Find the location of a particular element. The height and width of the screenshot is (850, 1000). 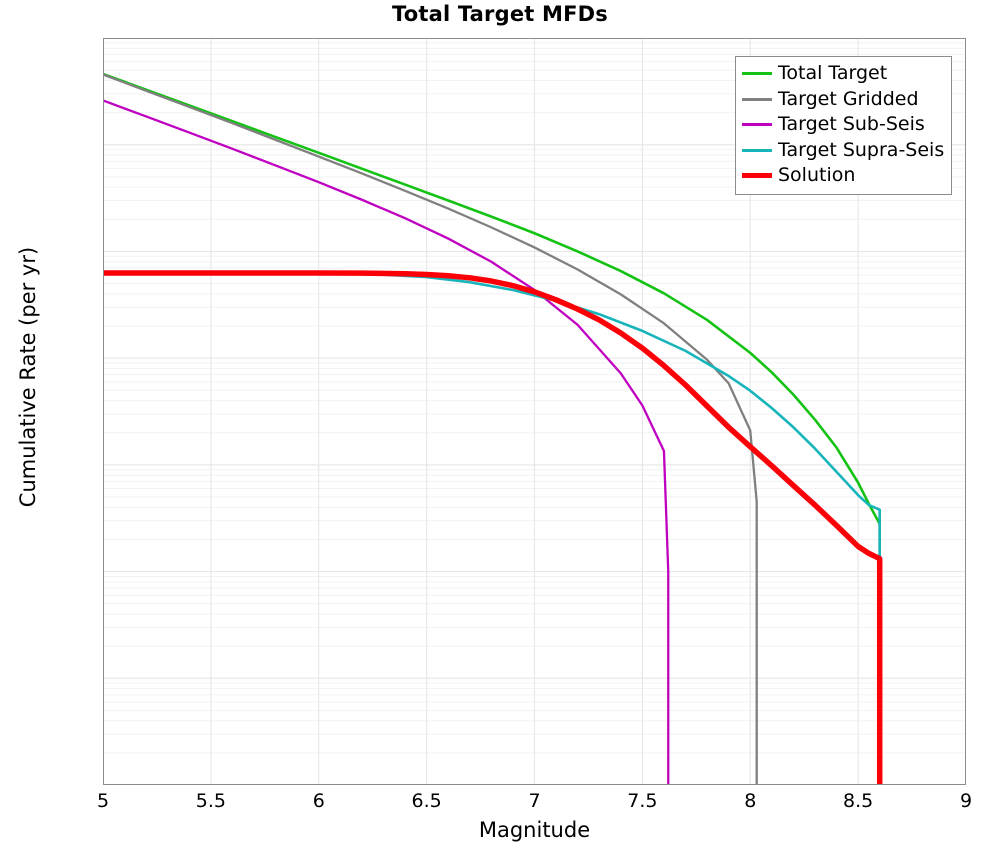

x-tick-label: 5 is located at coordinates (103, 801).